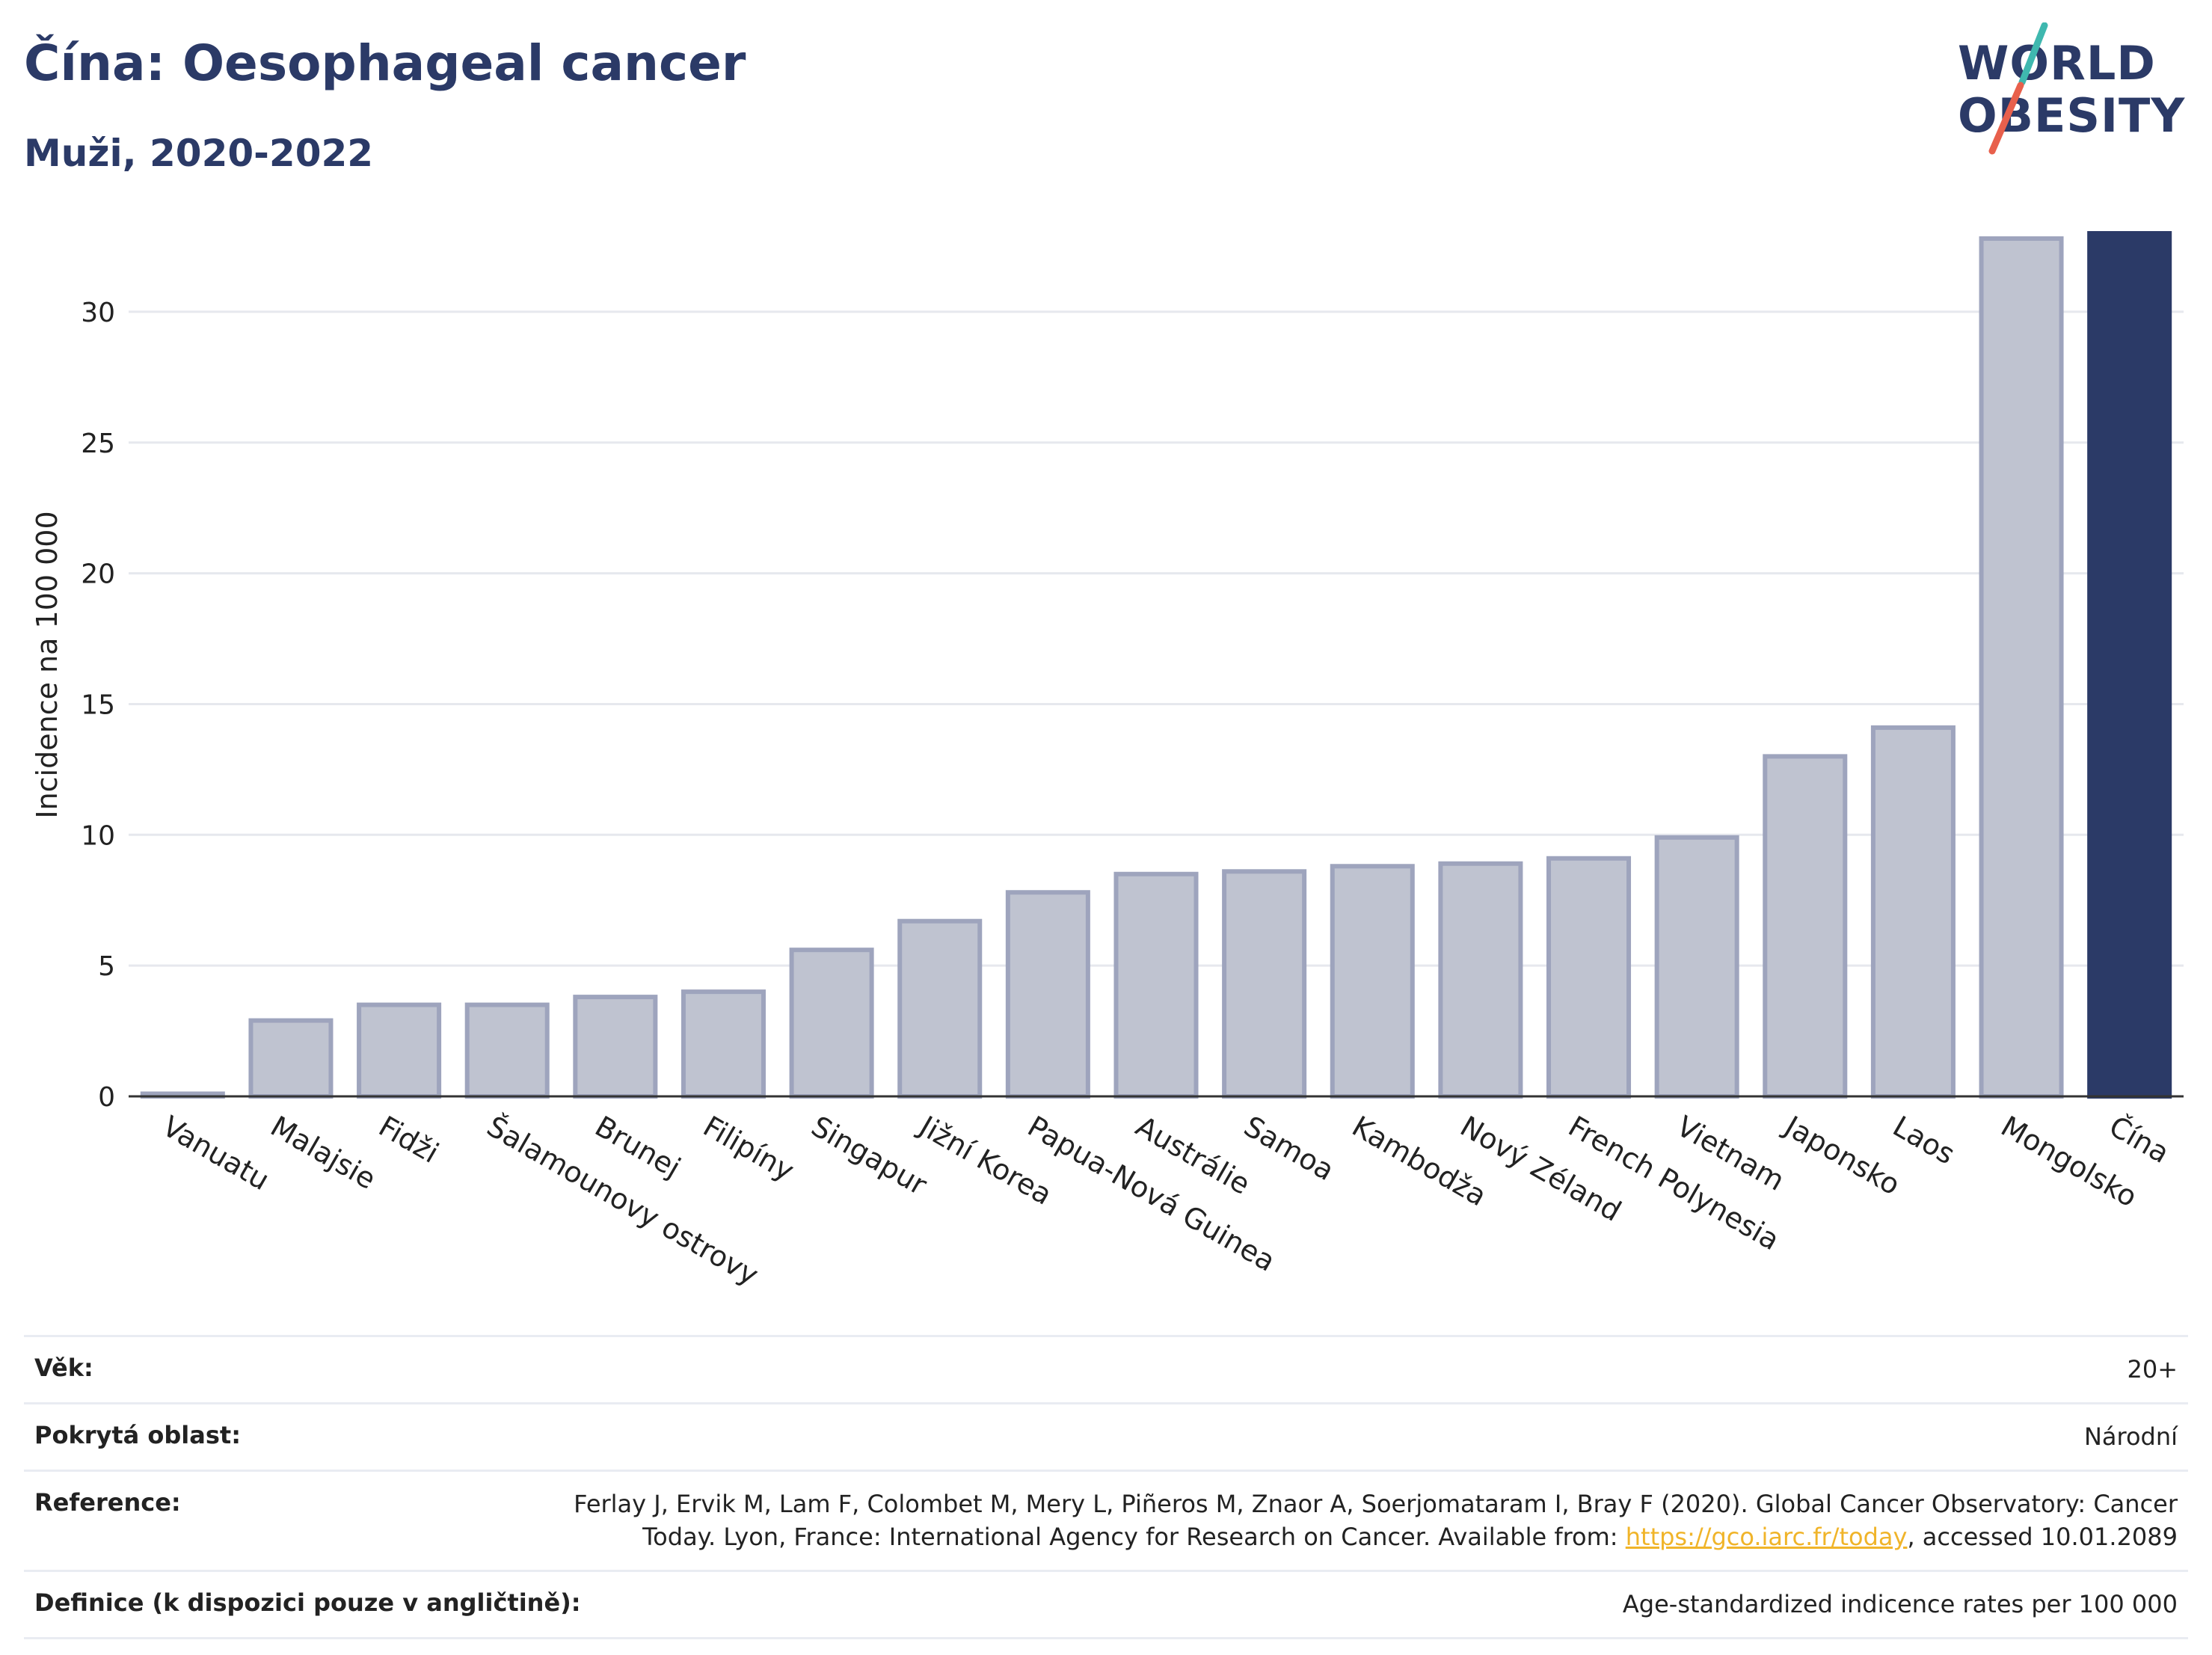  What do you see at coordinates (408, 1140) in the screenshot?
I see `x-tick-label: Fidži` at bounding box center [408, 1140].